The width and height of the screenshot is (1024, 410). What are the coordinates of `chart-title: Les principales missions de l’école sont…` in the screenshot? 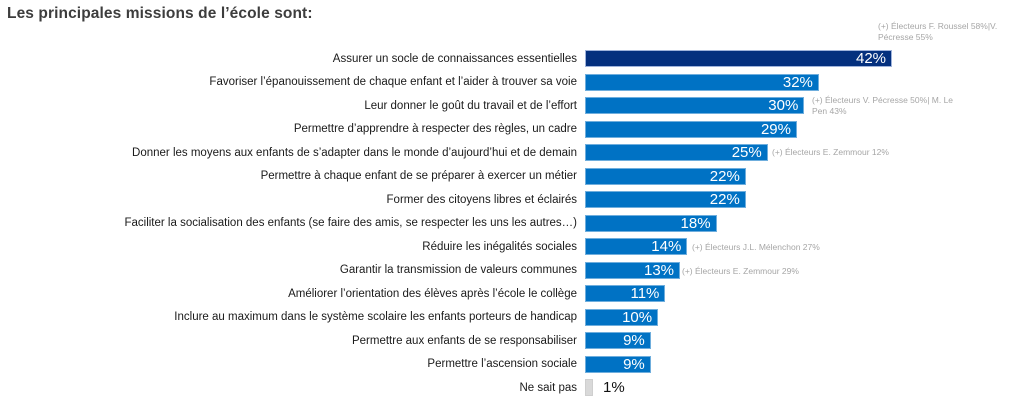 It's located at (160, 13).